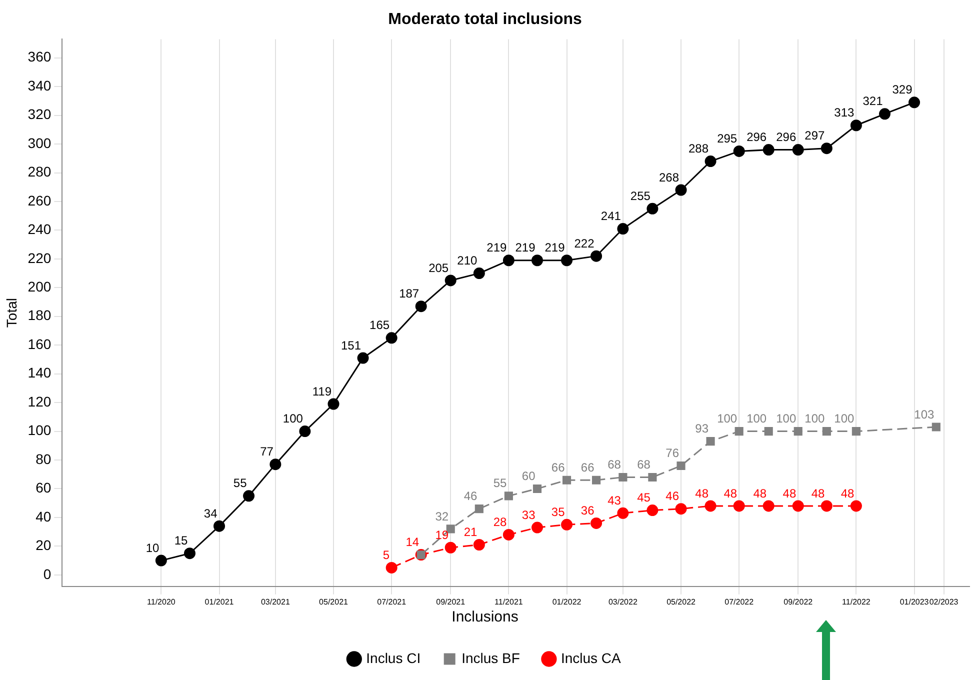 The height and width of the screenshot is (680, 976). Describe the element at coordinates (40, 56) in the screenshot. I see `y-tick-label: 360` at that location.